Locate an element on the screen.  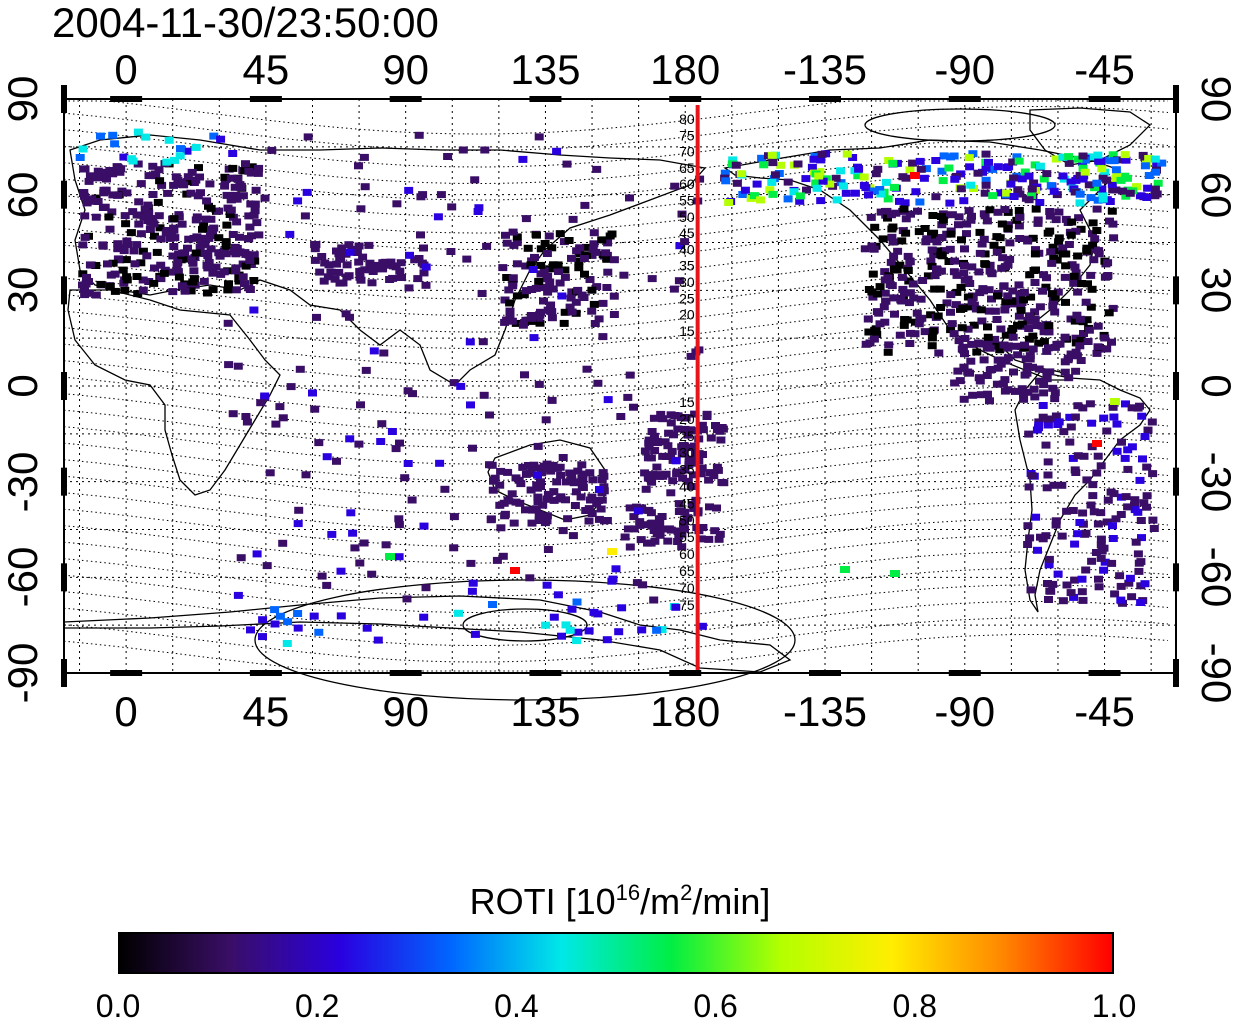
contour-label: 25 is located at coordinates (687, 298).